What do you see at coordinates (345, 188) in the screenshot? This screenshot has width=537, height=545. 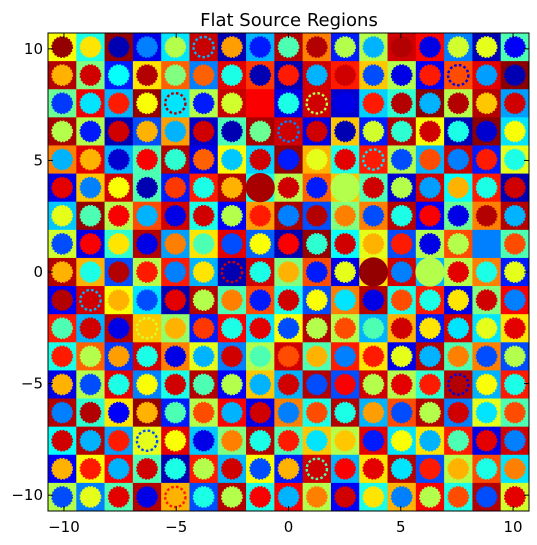 I see `region-blob` at bounding box center [345, 188].